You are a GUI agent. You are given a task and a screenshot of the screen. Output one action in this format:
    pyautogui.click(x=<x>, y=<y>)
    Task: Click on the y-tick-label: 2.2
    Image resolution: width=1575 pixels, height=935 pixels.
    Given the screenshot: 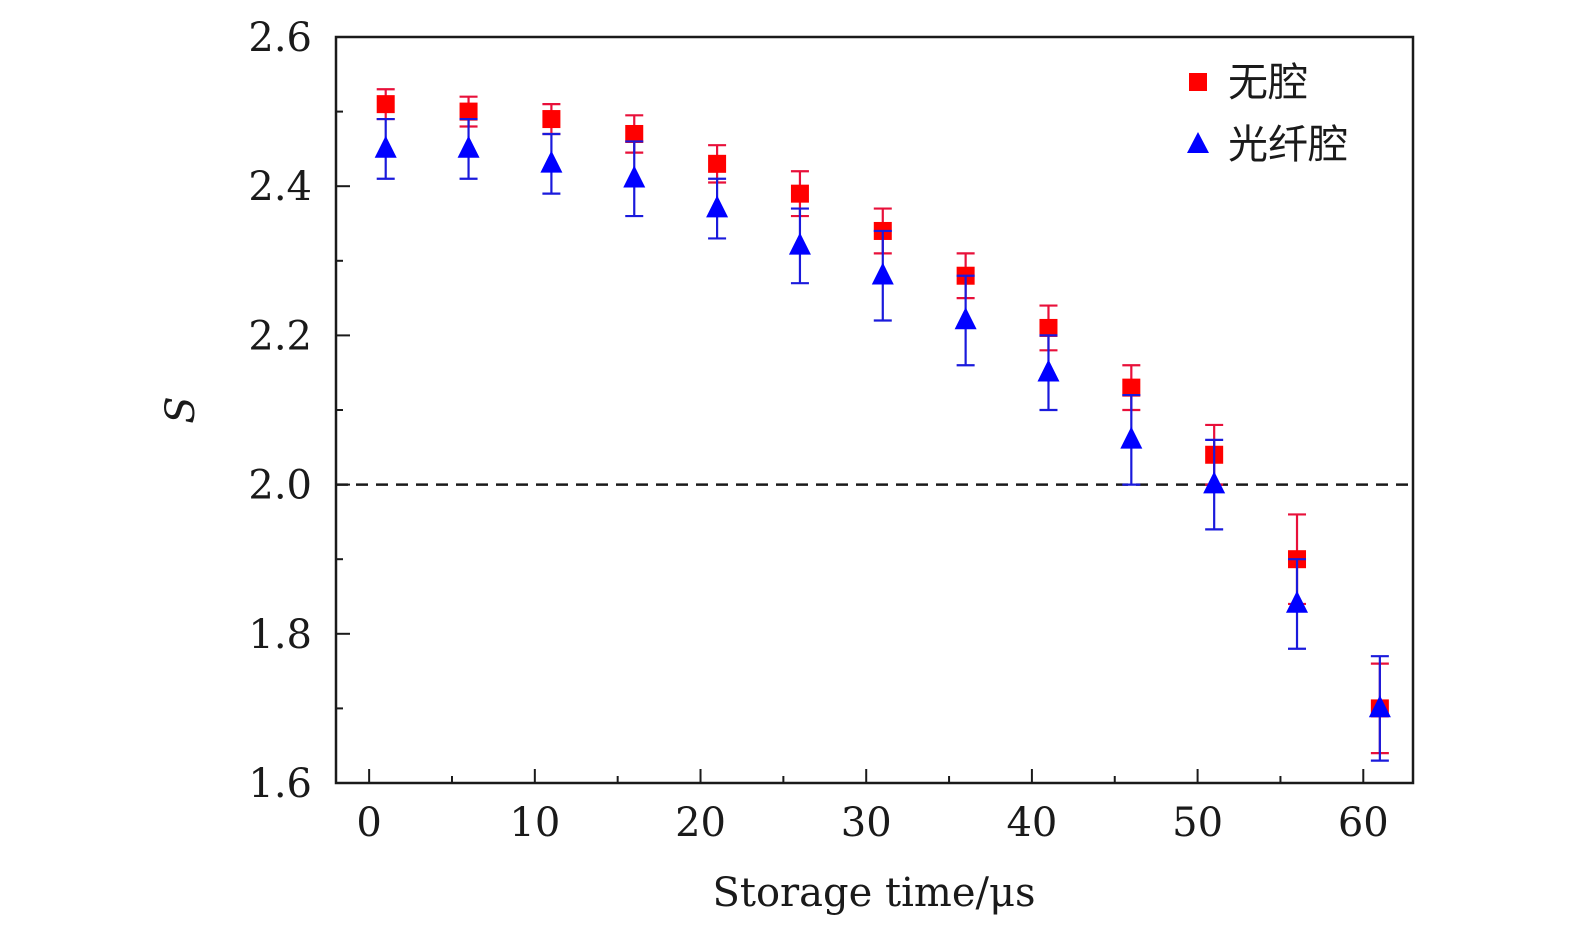 What is the action you would take?
    pyautogui.click(x=280, y=336)
    